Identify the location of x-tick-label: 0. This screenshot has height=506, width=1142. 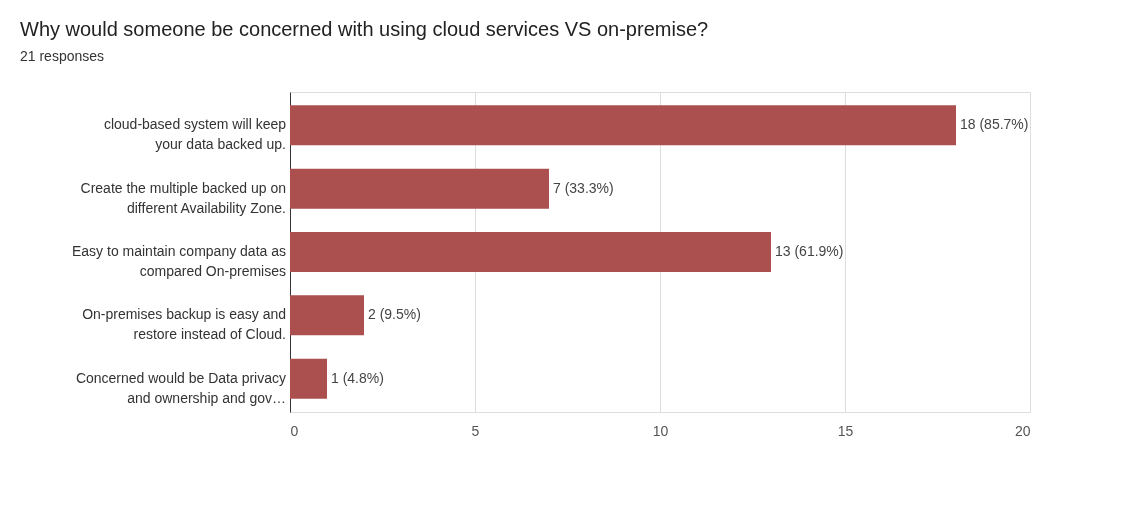
(294, 430).